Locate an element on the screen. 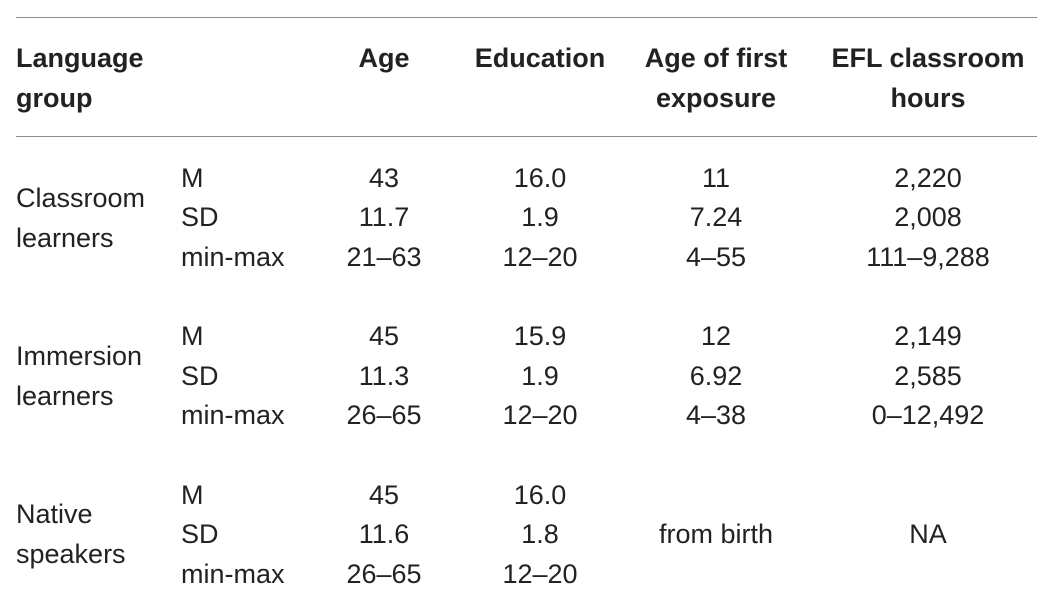 This screenshot has width=1052, height=598. group-name-line1: Immersion is located at coordinates (79, 356).